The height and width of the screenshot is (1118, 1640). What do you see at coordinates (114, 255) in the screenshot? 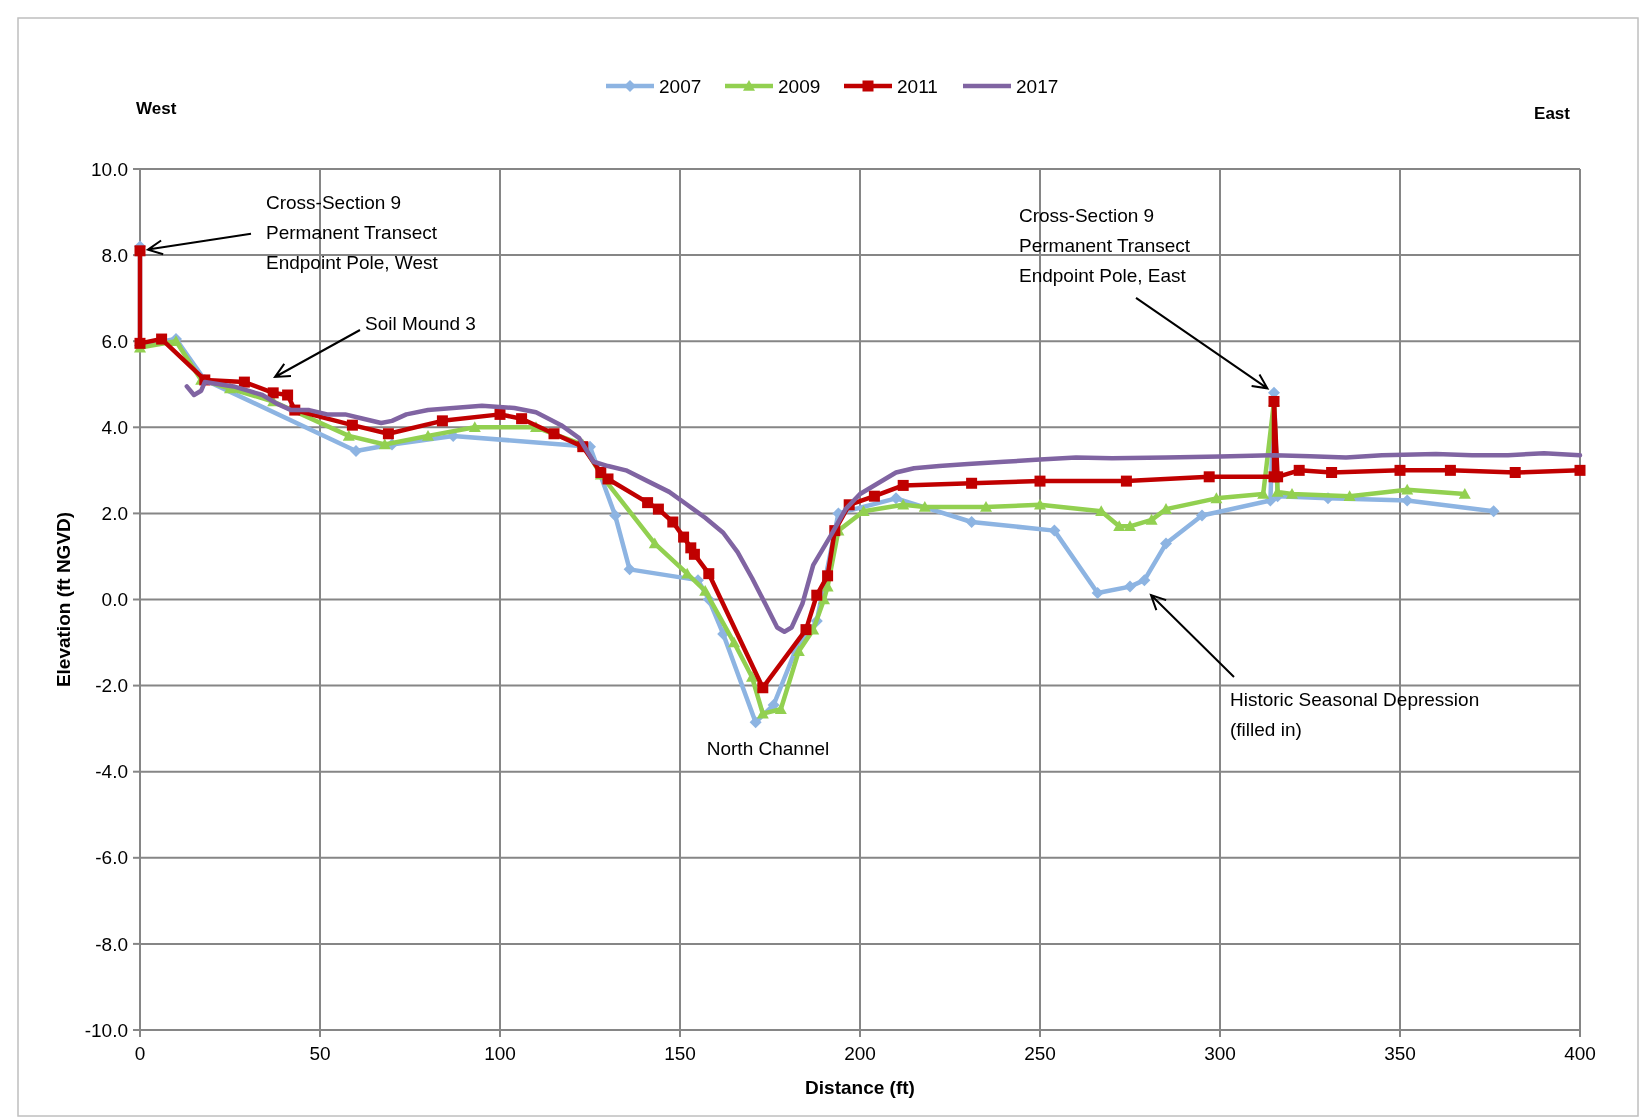
I see `y-tick-label: 8.0` at bounding box center [114, 255].